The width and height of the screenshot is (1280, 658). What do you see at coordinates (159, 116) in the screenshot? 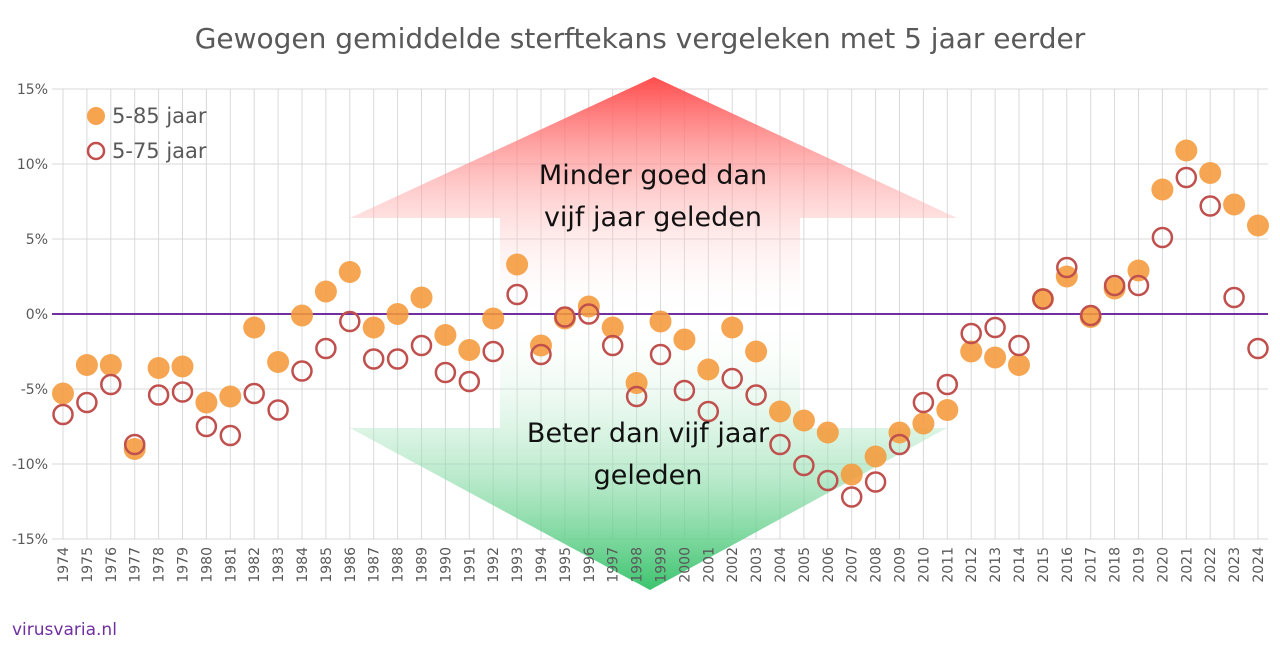
I see `legend-label-5-85: 5-85 jaar` at bounding box center [159, 116].